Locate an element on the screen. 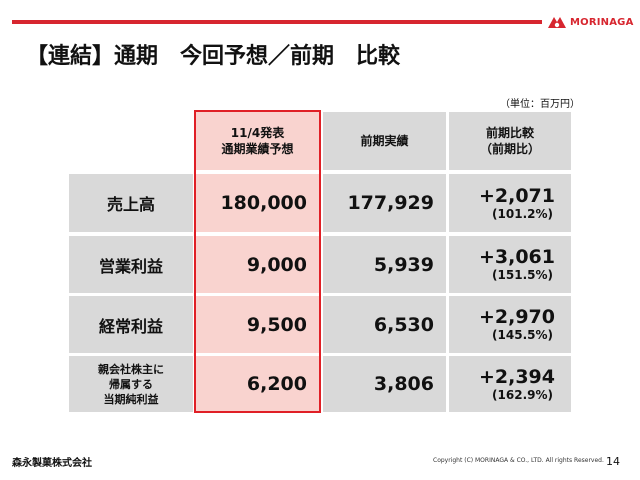 The height and width of the screenshot is (480, 640). value-text: 177,929 is located at coordinates (390, 203).